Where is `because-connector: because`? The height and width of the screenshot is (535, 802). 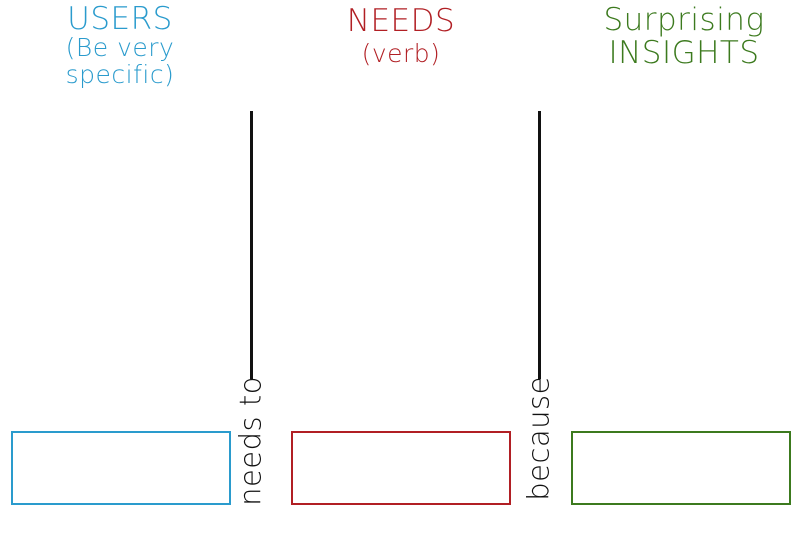
because-connector: because is located at coordinates (539, 451).